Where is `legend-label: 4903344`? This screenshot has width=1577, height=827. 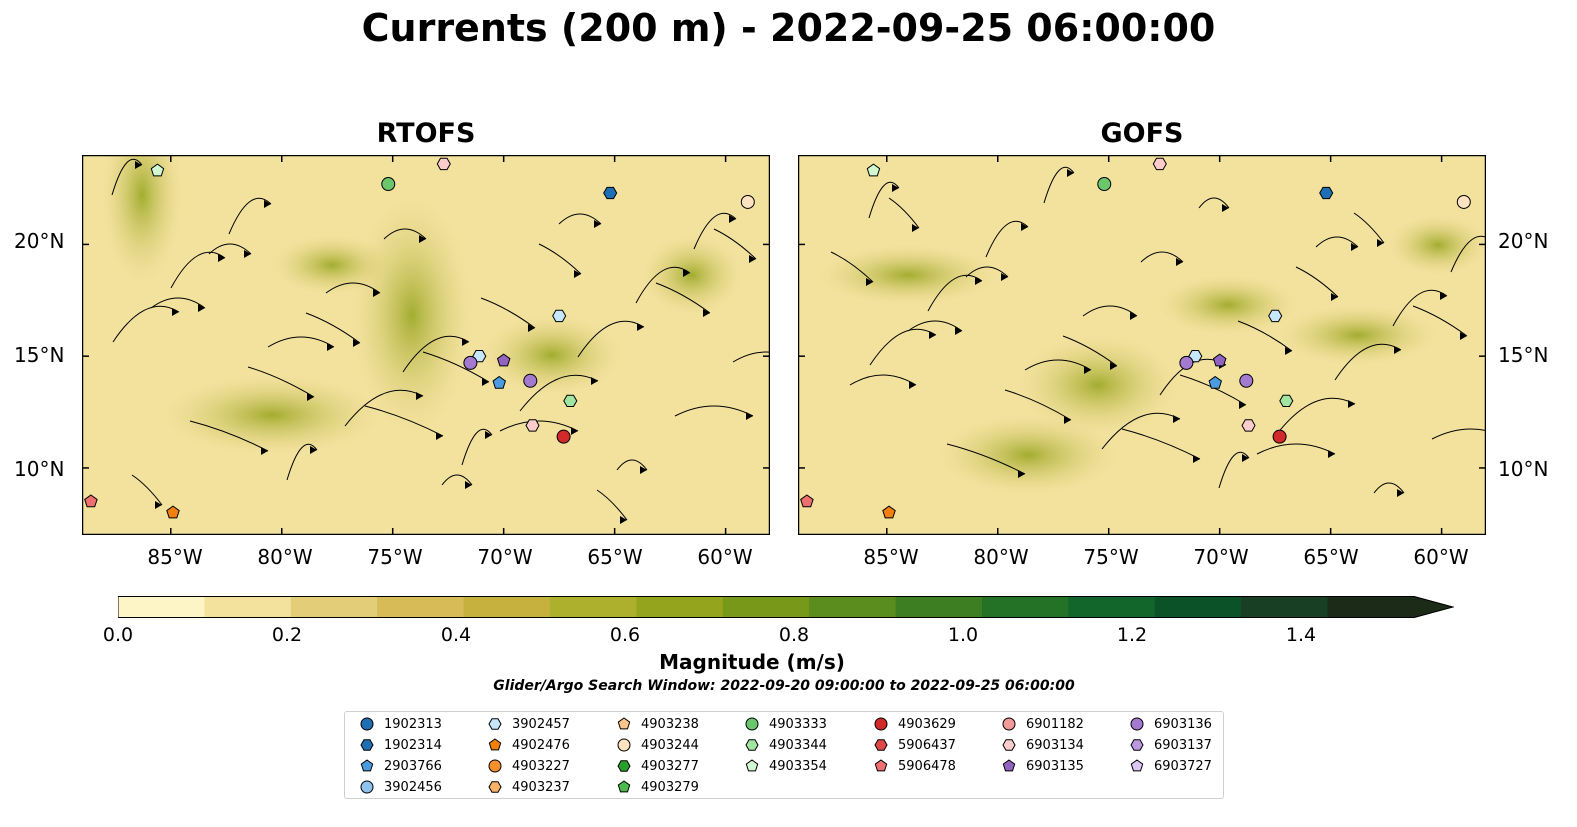
legend-label: 4903344 is located at coordinates (798, 745).